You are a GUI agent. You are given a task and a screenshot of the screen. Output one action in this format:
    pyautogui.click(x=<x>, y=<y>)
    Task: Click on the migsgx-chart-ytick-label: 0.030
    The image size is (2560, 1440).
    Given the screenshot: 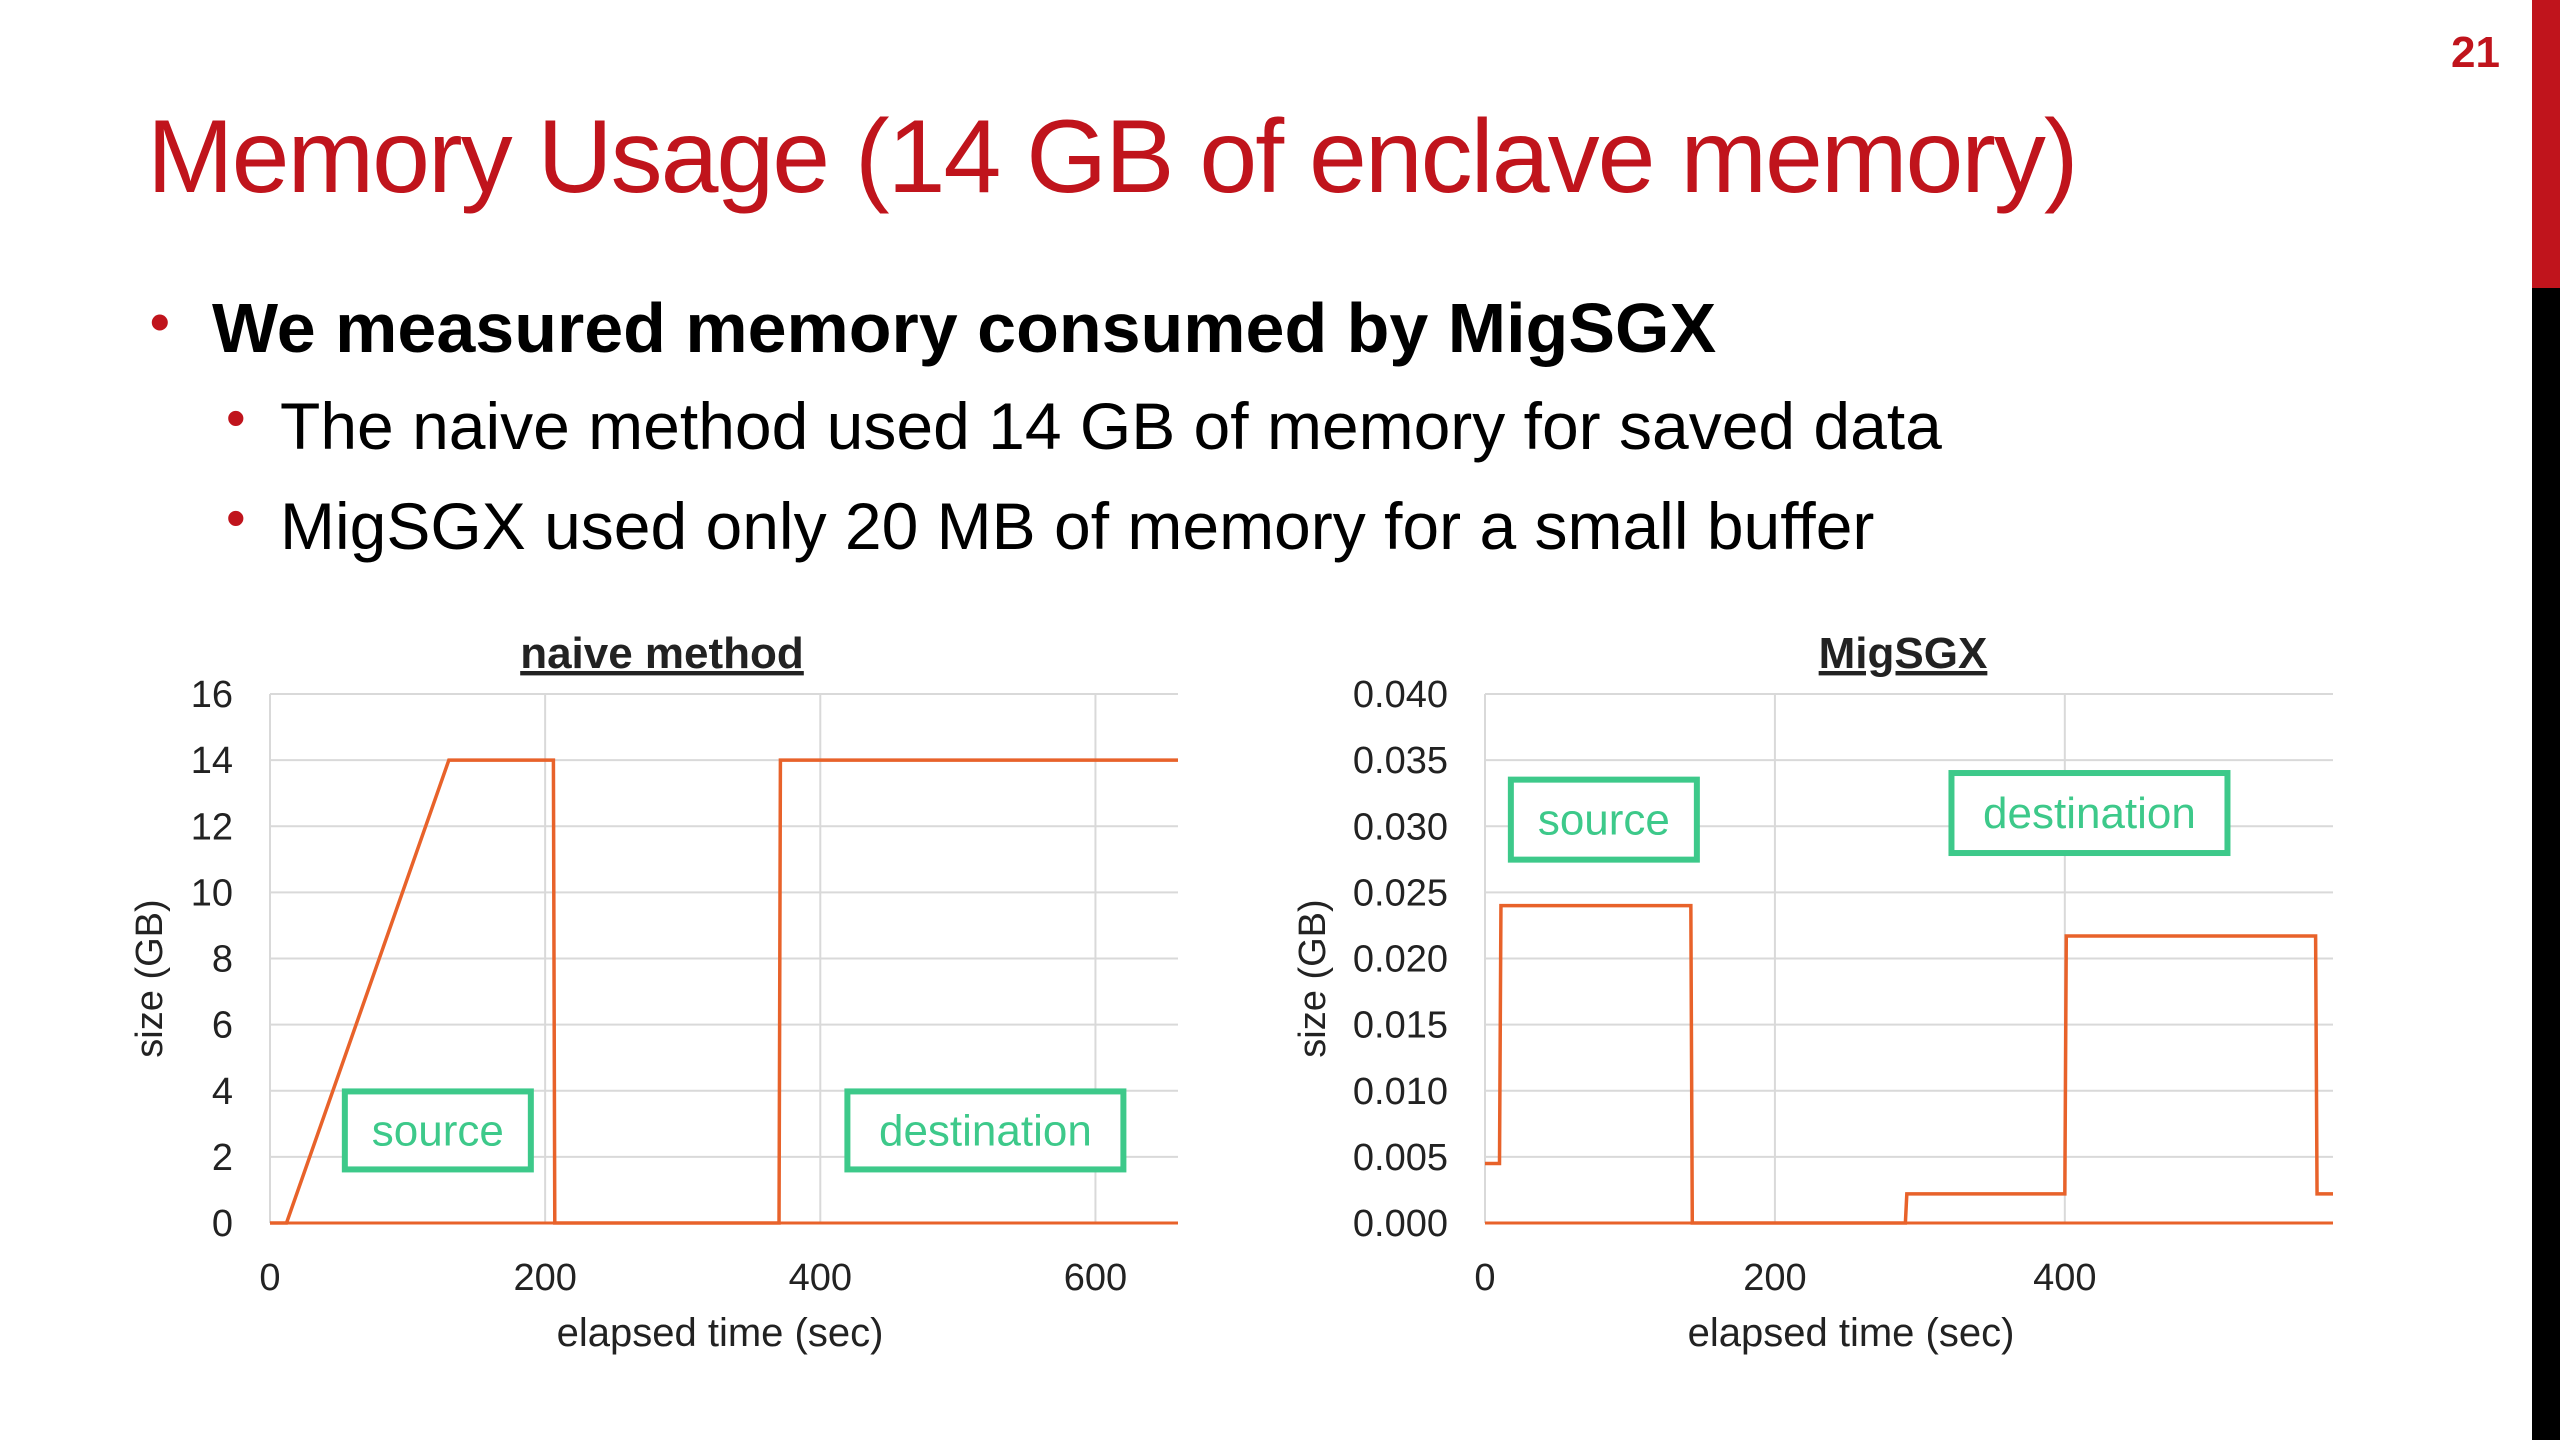 What is the action you would take?
    pyautogui.click(x=1400, y=827)
    